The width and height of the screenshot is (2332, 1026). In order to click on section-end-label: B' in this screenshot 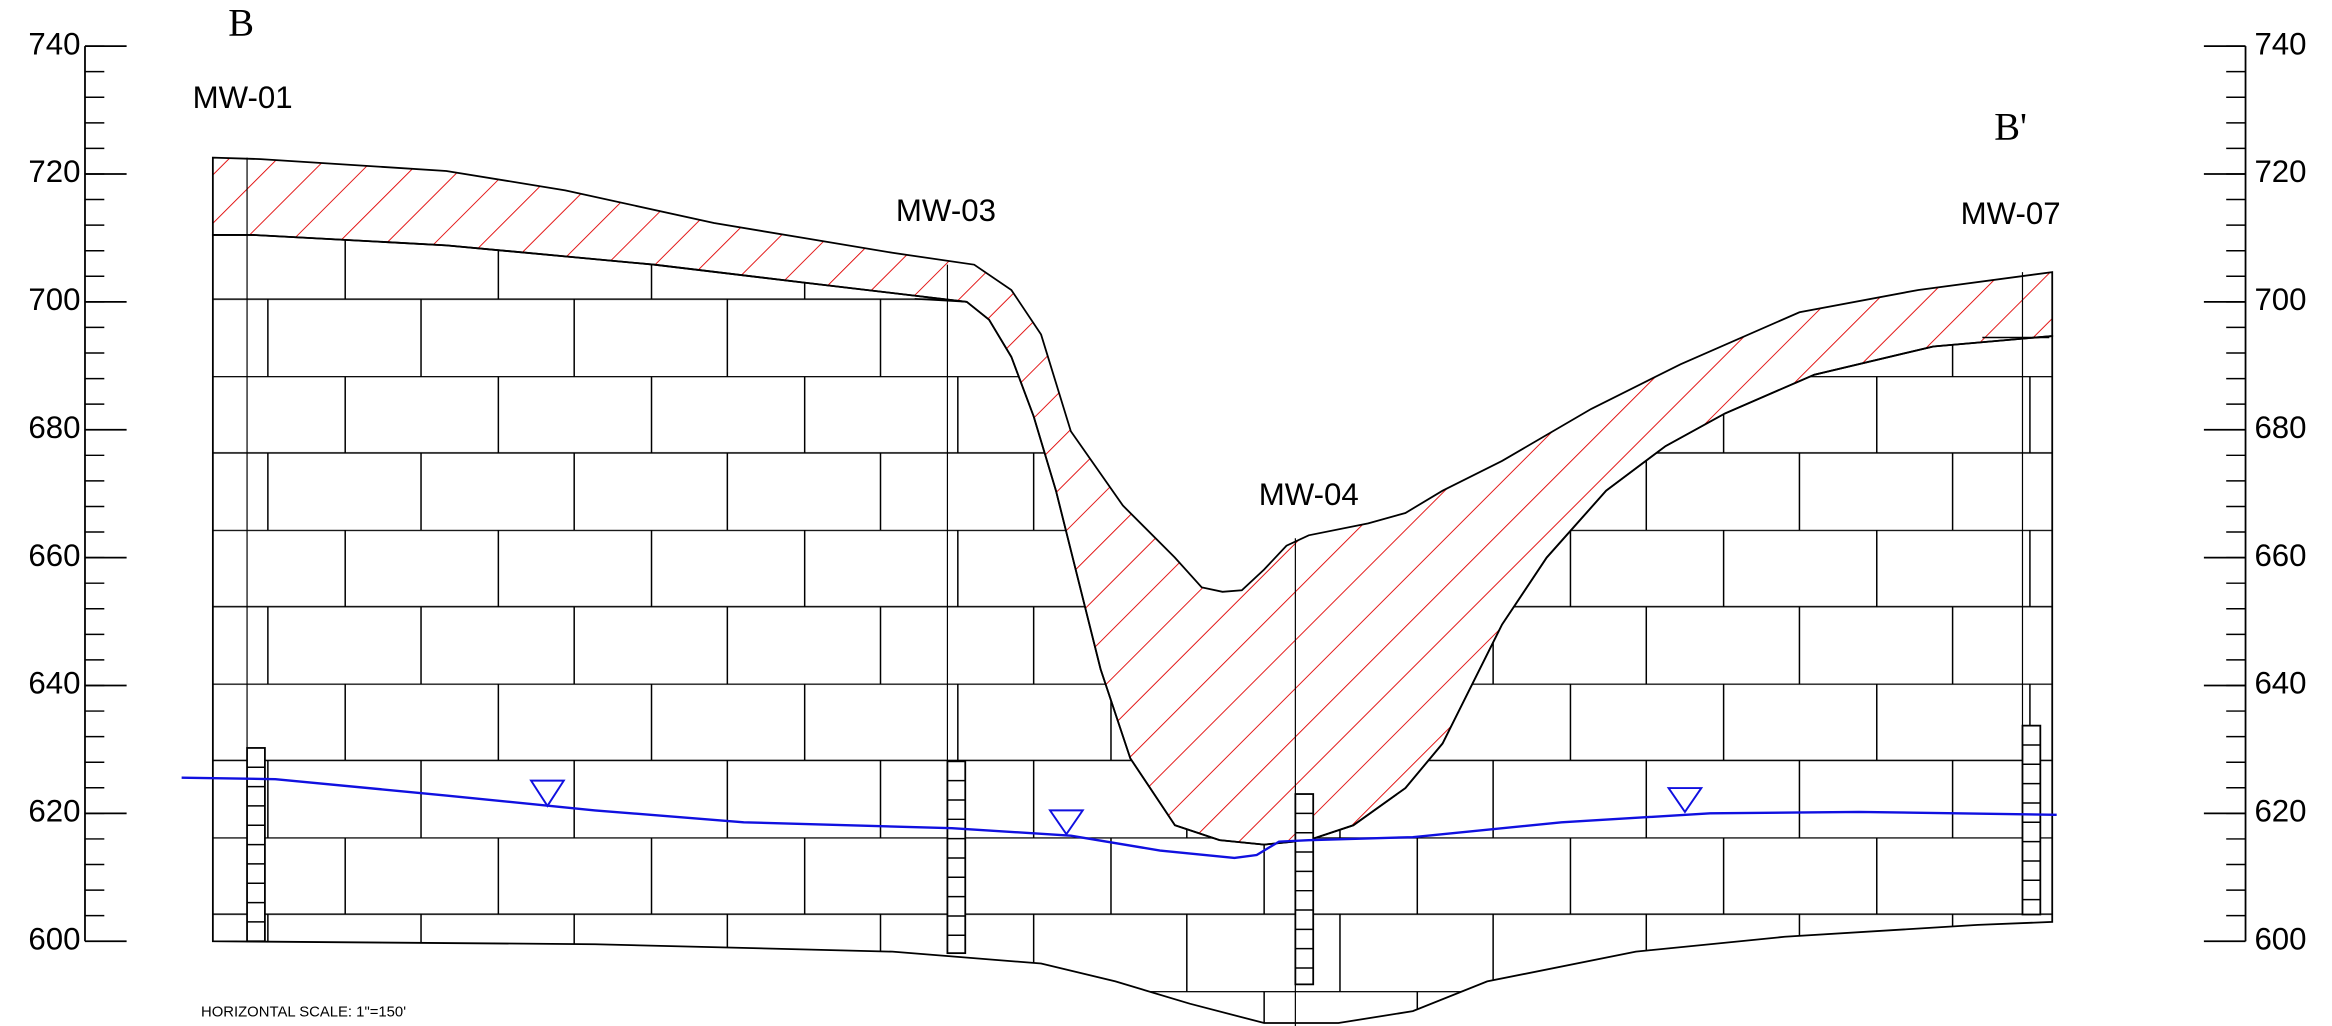, I will do `click(2010, 128)`.